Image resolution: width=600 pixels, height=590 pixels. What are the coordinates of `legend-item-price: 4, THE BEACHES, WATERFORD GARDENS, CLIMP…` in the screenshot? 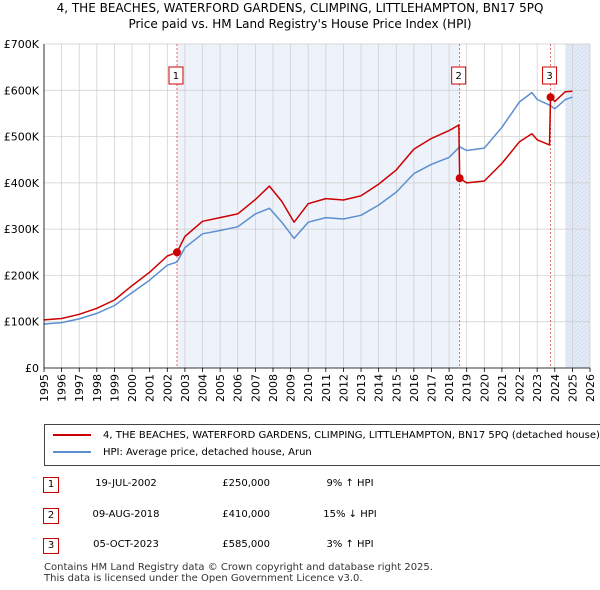 It's located at (326, 436).